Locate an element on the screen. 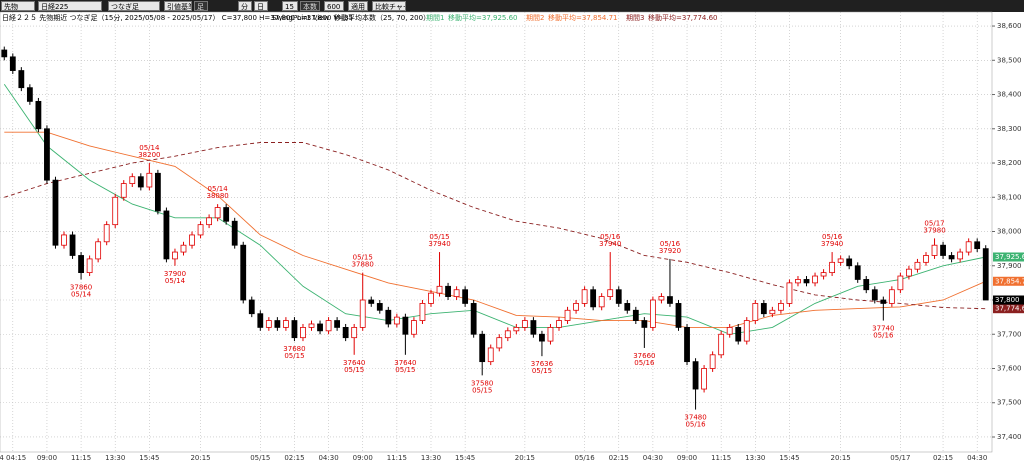 Image resolution: width=1024 pixels, height=465 pixels. day-button: 日 is located at coordinates (261, 6).